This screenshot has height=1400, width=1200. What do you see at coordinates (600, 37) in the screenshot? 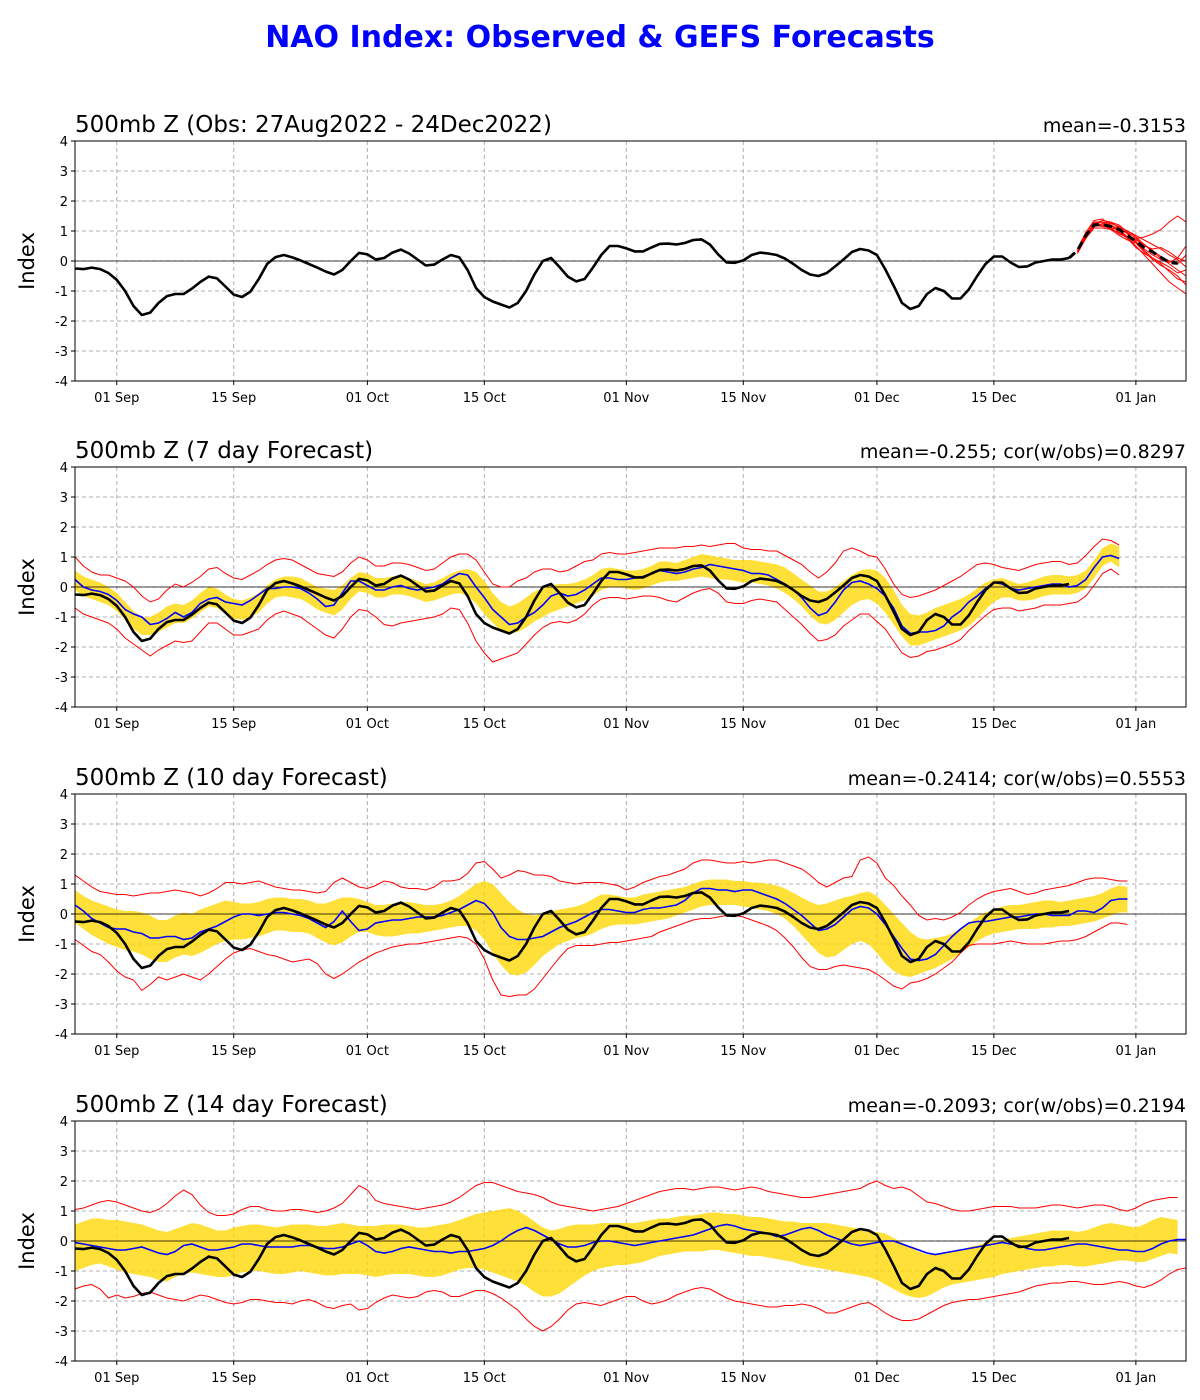
I see `main-title: NAO Index: Observed & GEFS Forecasts` at bounding box center [600, 37].